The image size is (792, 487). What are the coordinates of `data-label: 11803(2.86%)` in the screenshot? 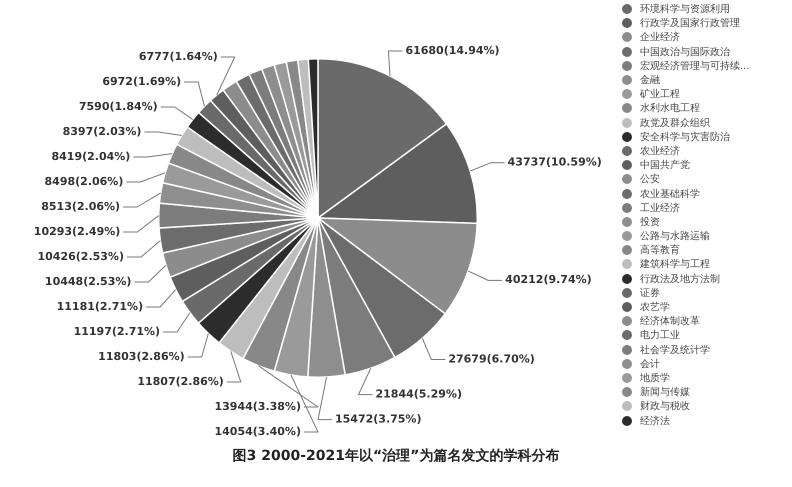 It's located at (141, 356).